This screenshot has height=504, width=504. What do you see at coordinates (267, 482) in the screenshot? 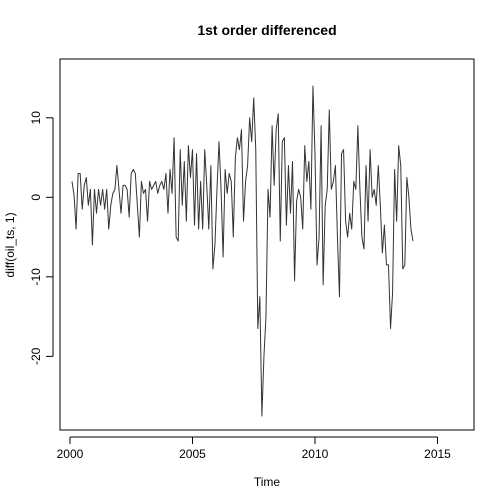
I see `x-axis-label: Time` at bounding box center [267, 482].